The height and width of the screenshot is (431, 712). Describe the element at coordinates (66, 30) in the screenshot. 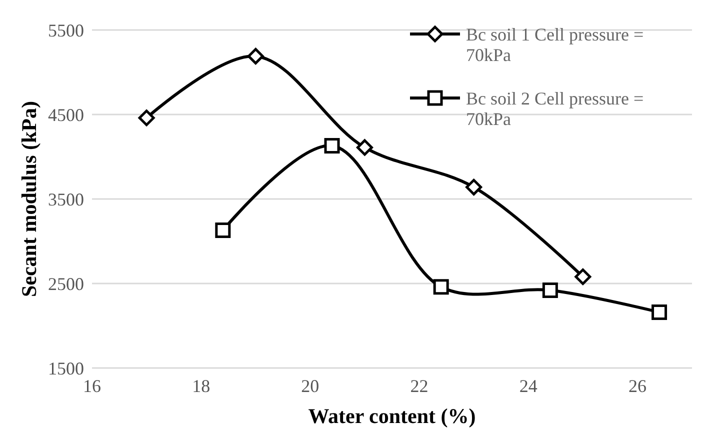

I see `y-tick-label: 5500` at that location.